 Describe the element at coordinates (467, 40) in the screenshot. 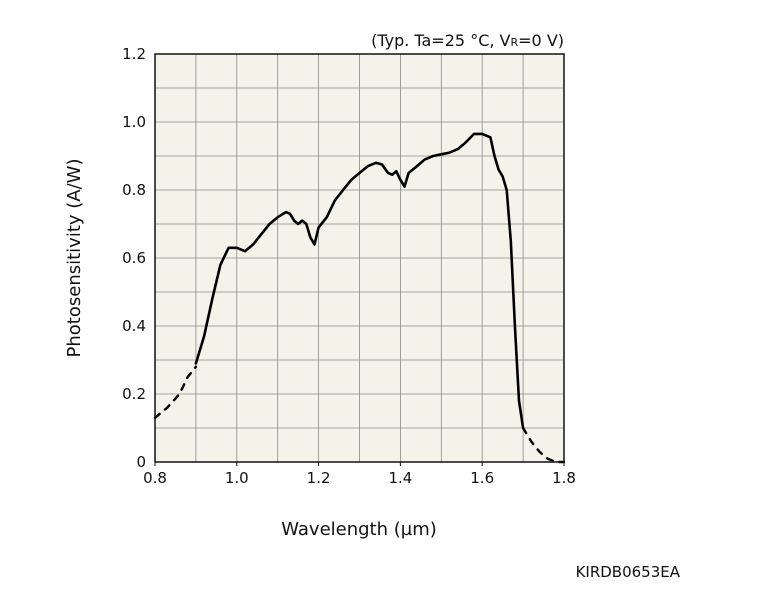

I see `measurement-conditions: (Typ. Ta=25 °C, VR=0 V)` at that location.